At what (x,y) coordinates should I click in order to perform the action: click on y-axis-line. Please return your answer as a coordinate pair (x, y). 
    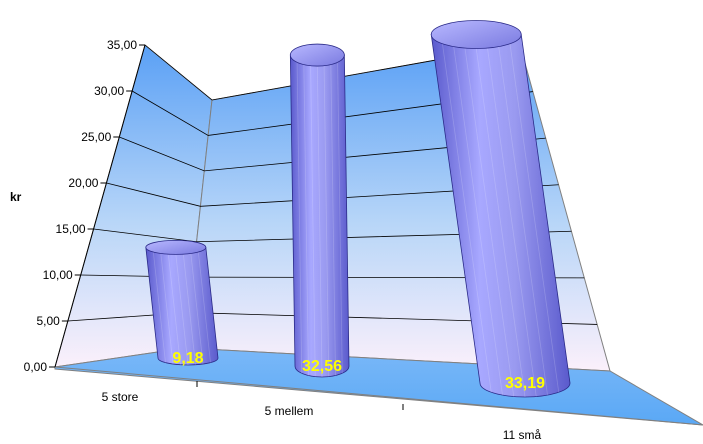
    Looking at the image, I should click on (100, 206).